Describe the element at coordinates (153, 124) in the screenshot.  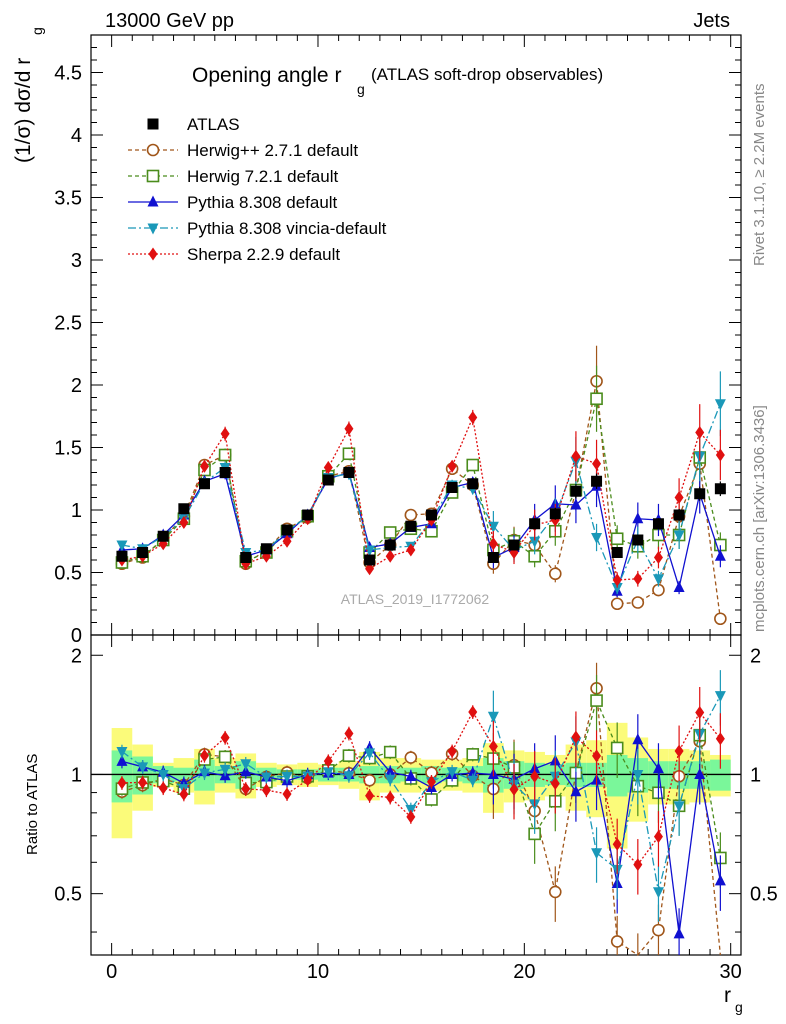
I see `legend-marker-atlas` at that location.